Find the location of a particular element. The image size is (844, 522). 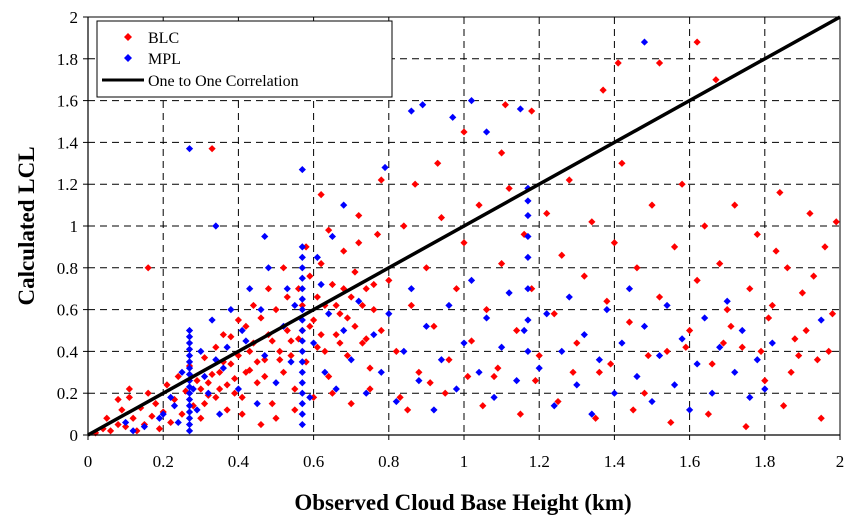

legend-marker-mpl is located at coordinates (128, 58).